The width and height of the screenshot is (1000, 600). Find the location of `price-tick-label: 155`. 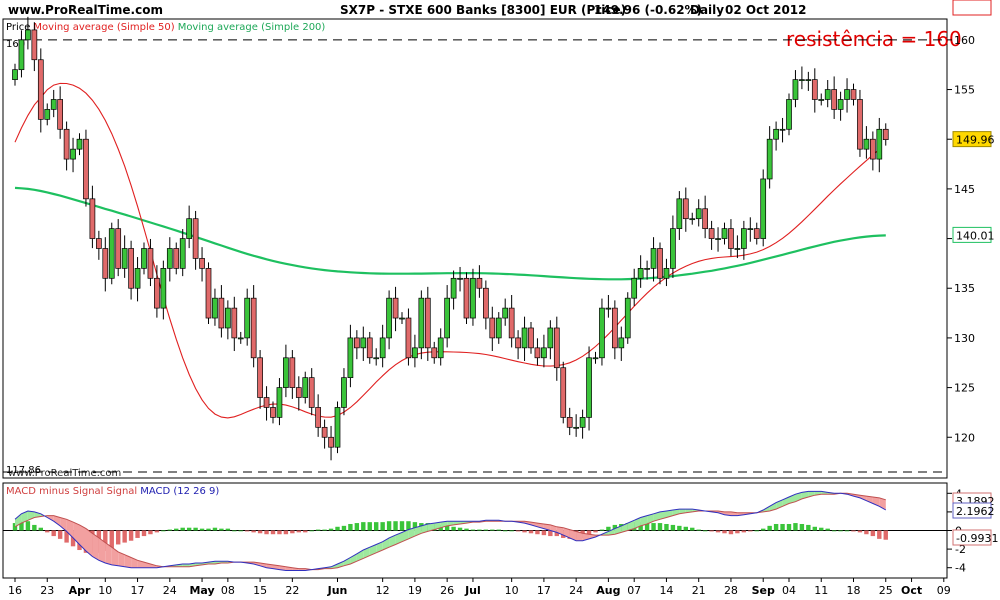

price-tick-label: 155 is located at coordinates (964, 90).